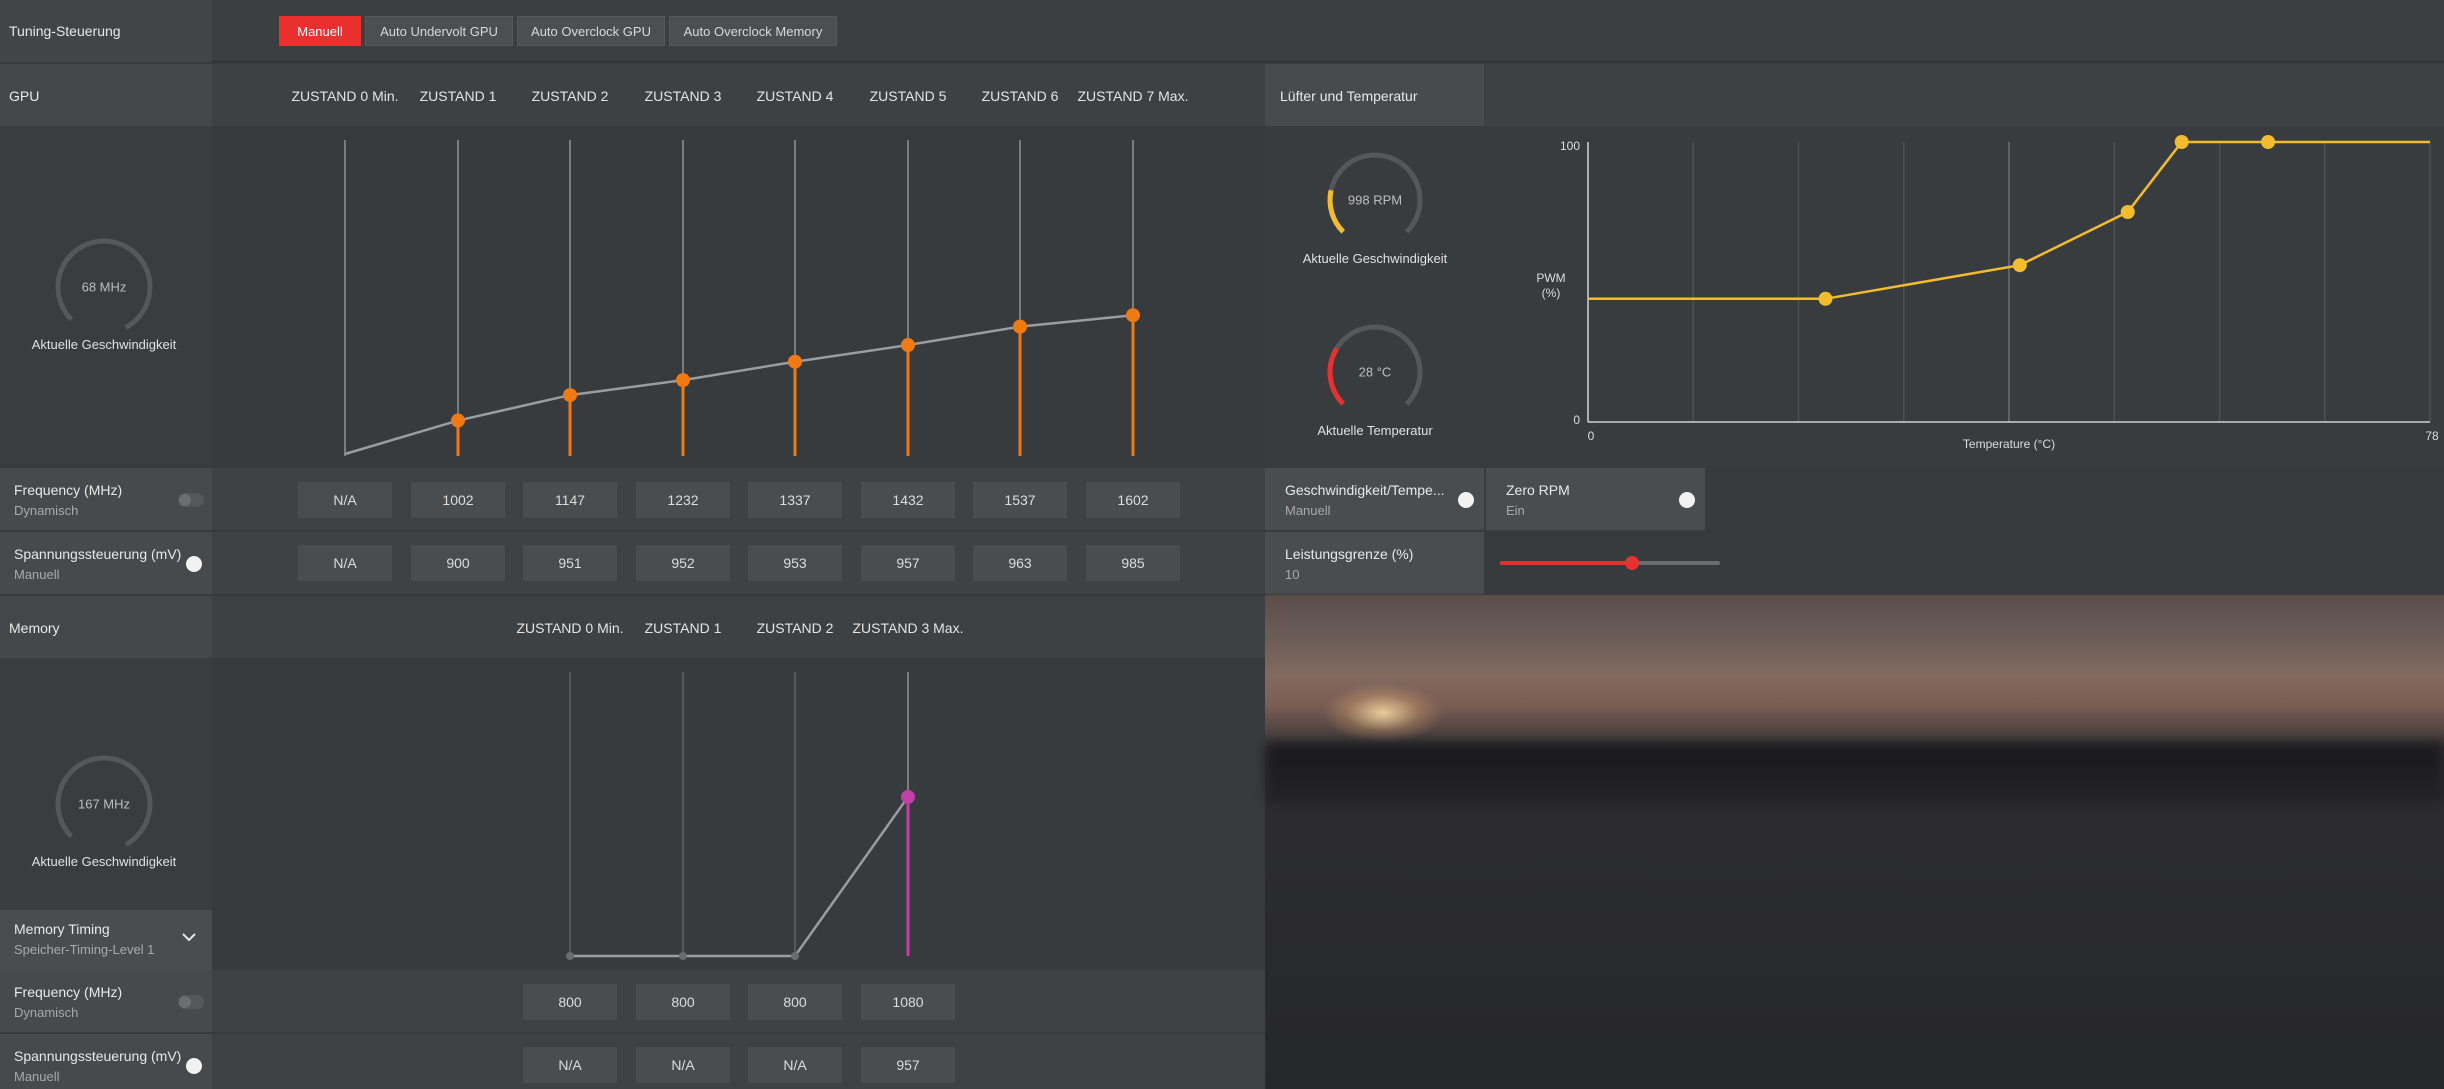  I want to click on gpu-voltage-input: 951, so click(570, 563).